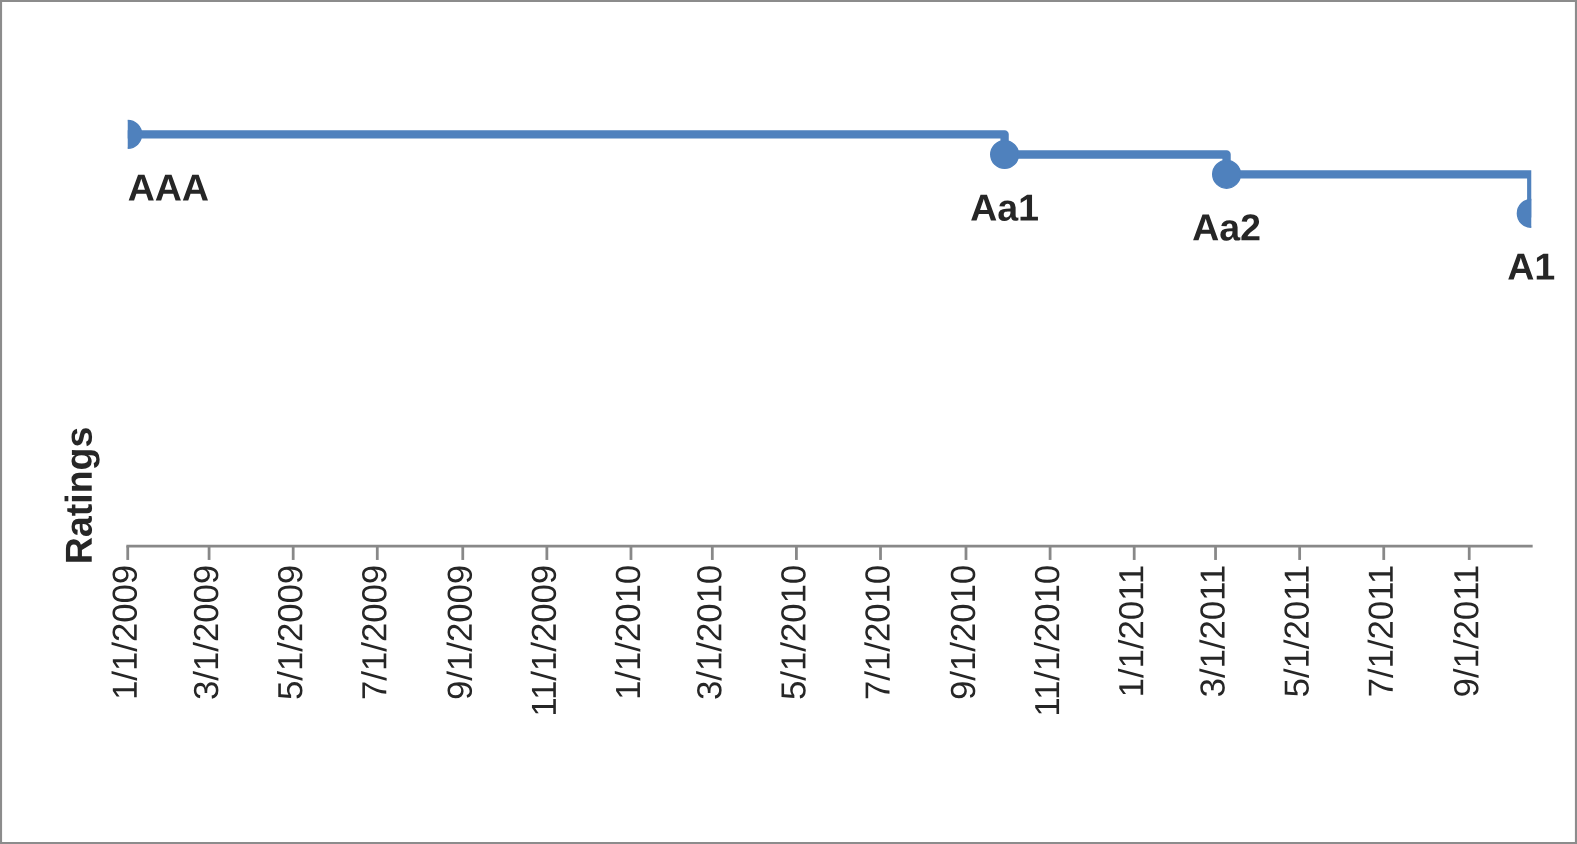  What do you see at coordinates (374, 632) in the screenshot?
I see `x-tick-label: 7/1/2009` at bounding box center [374, 632].